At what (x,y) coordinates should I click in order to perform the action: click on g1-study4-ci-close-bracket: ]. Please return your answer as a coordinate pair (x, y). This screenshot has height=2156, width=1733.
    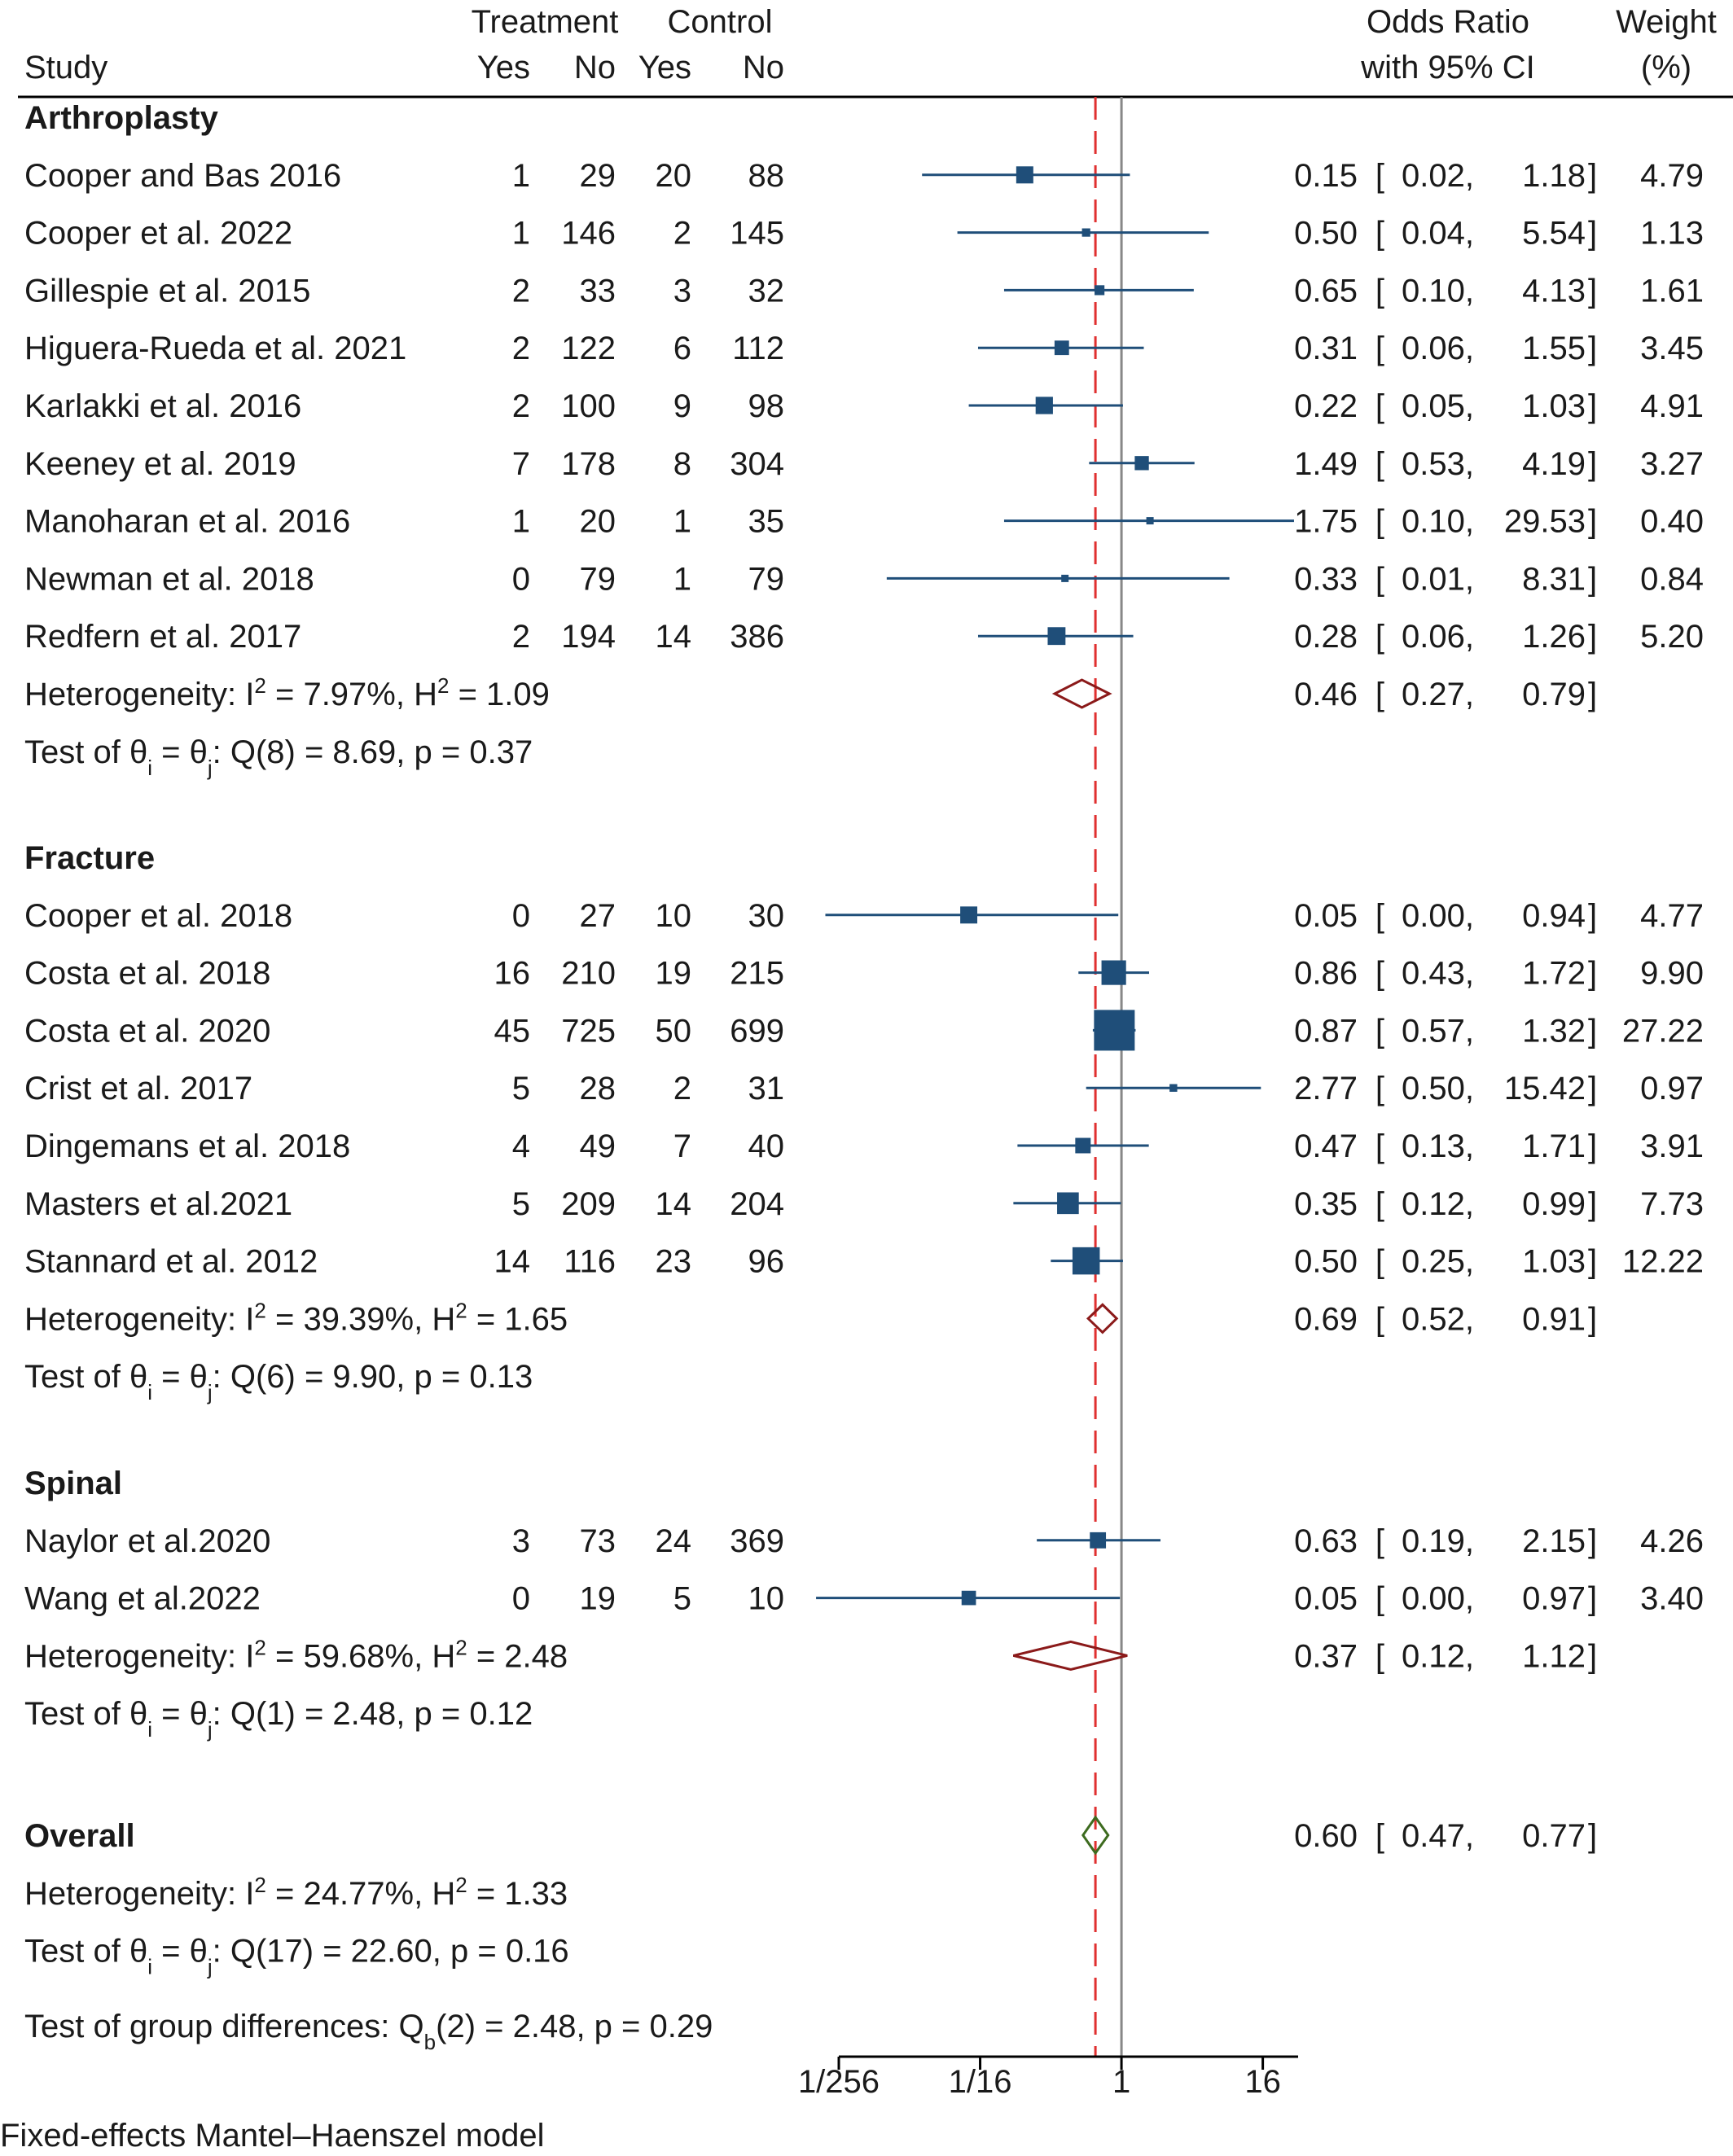
    Looking at the image, I should click on (1592, 1146).